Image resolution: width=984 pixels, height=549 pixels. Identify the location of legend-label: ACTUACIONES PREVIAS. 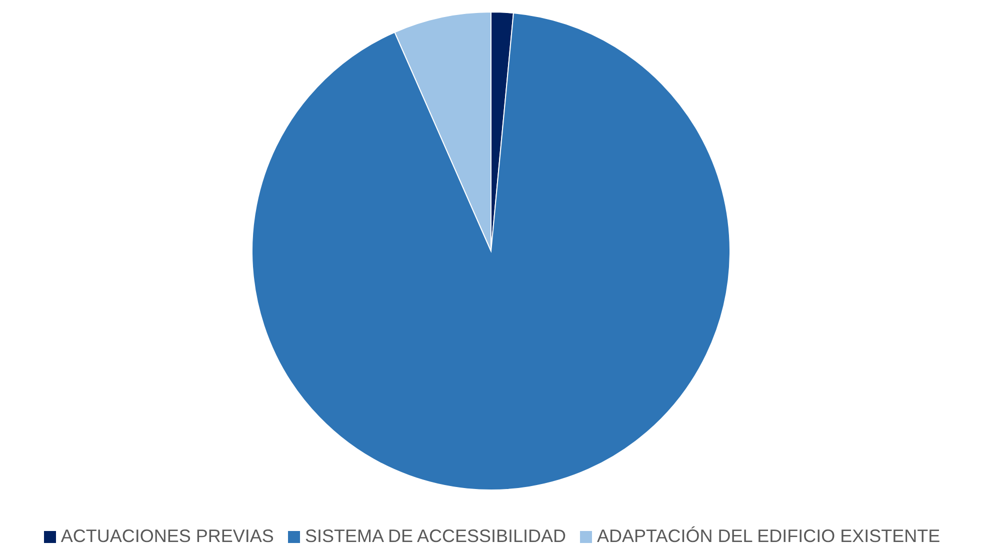
(167, 536).